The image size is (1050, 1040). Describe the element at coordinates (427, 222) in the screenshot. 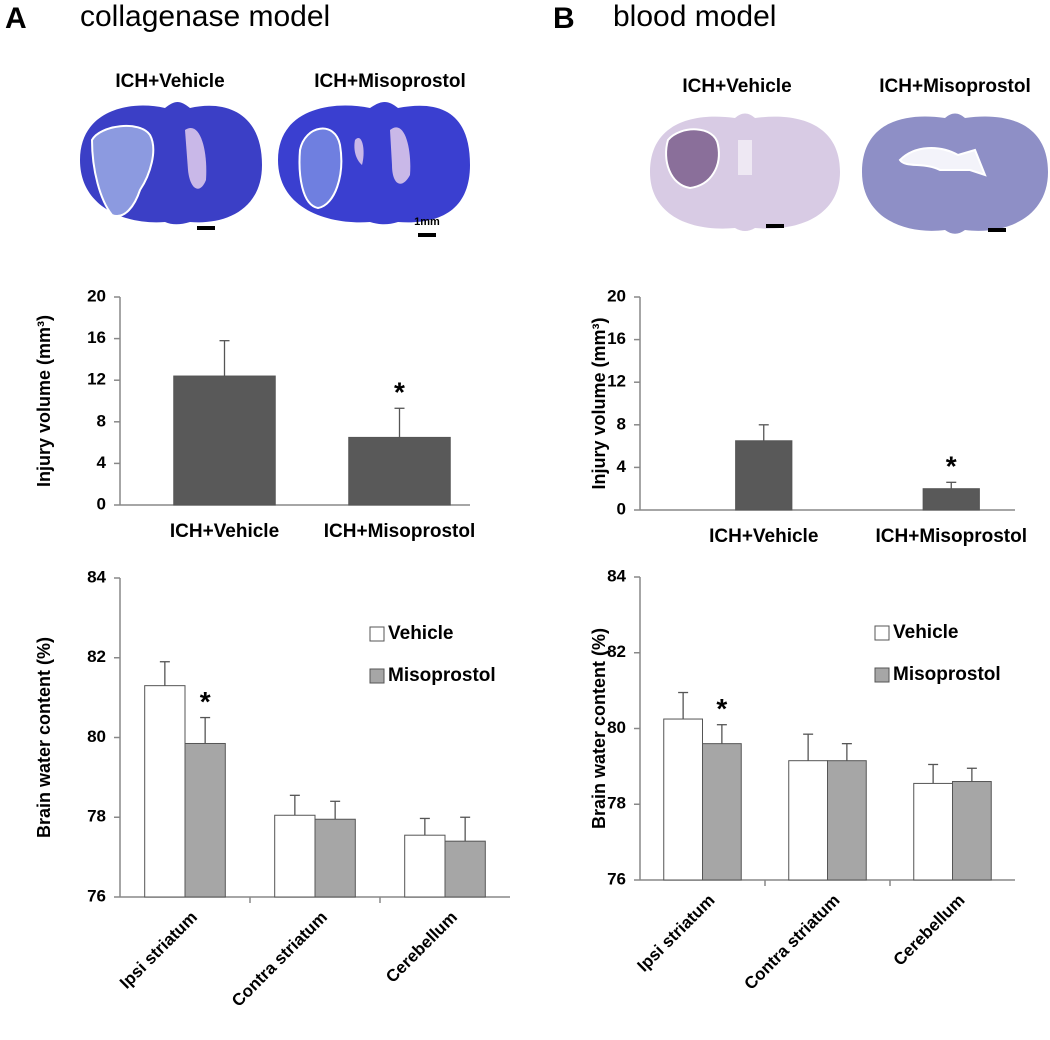

I see `scale-label: 1mm` at that location.